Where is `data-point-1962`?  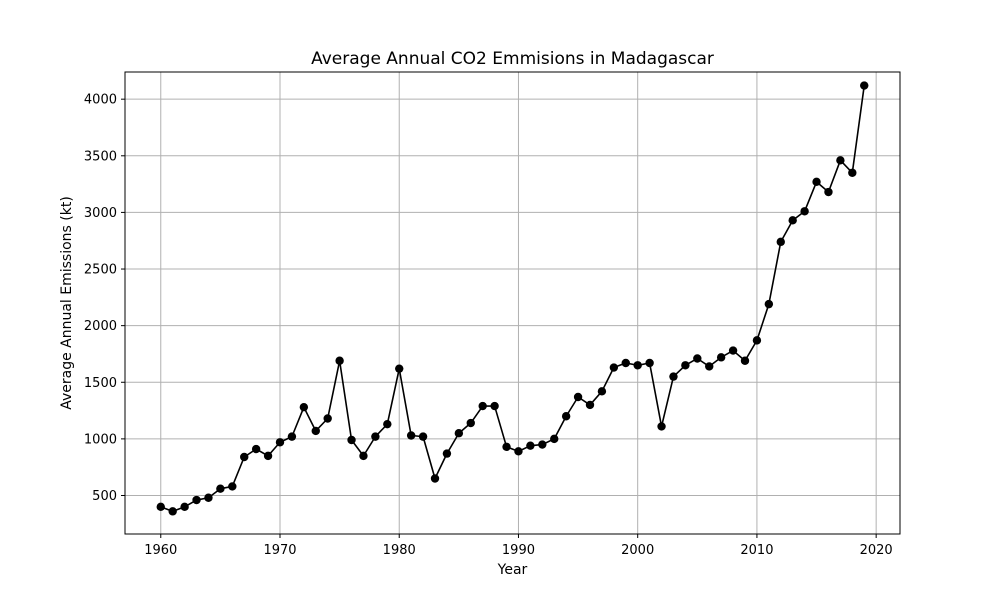
data-point-1962 is located at coordinates (184, 507).